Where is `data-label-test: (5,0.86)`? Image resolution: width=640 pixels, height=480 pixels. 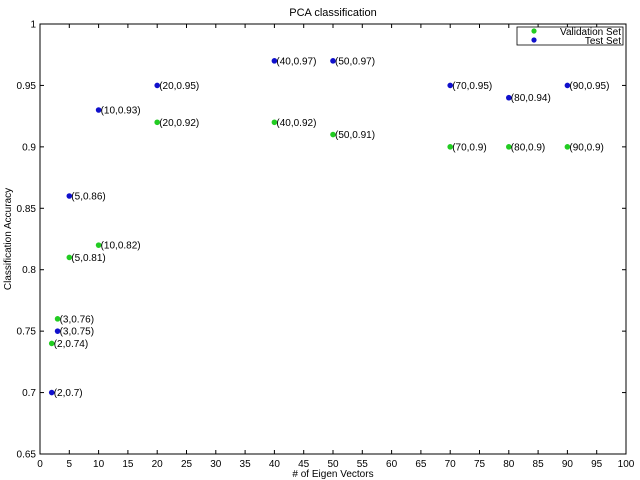 data-label-test: (5,0.86) is located at coordinates (88, 197).